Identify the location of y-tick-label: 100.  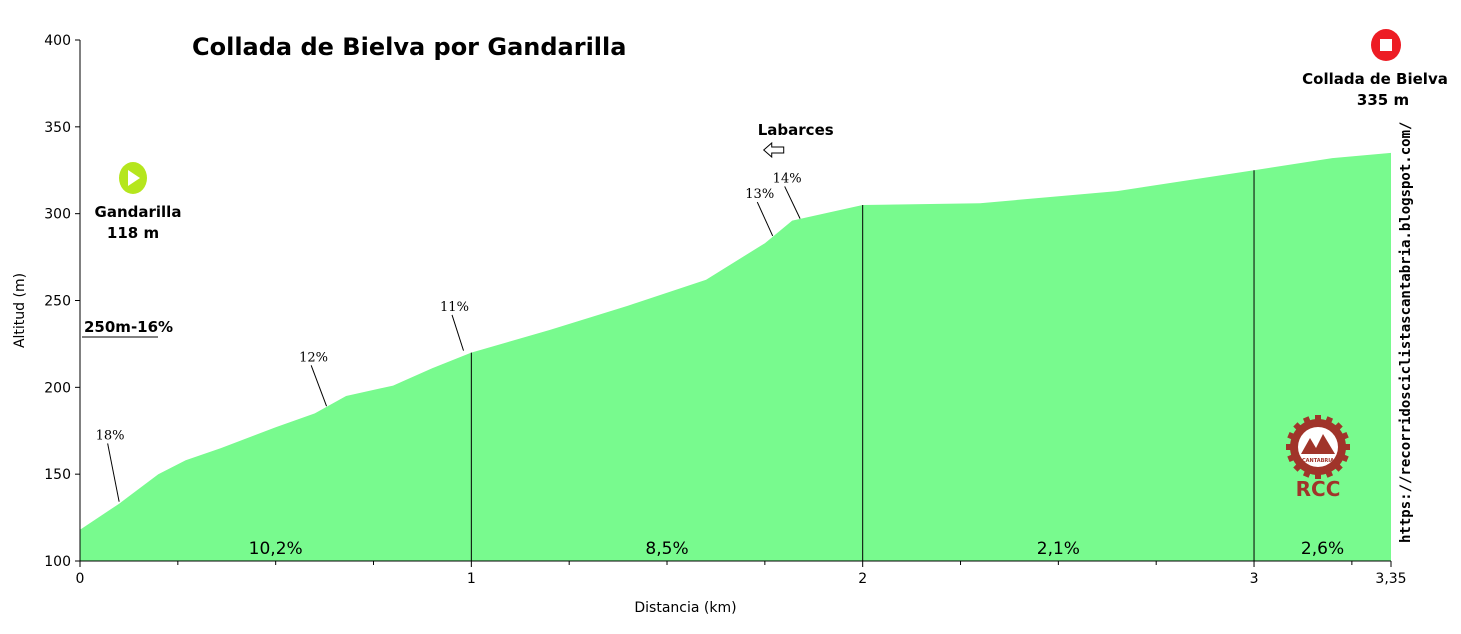
(57, 562).